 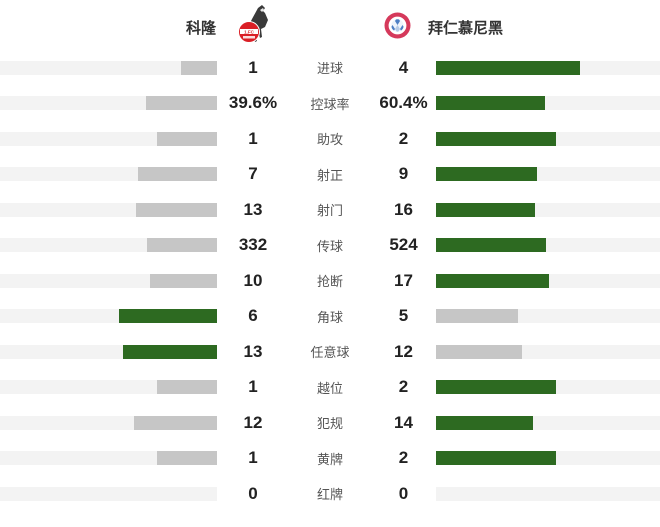 I want to click on stat-label: 越位, so click(x=329, y=388).